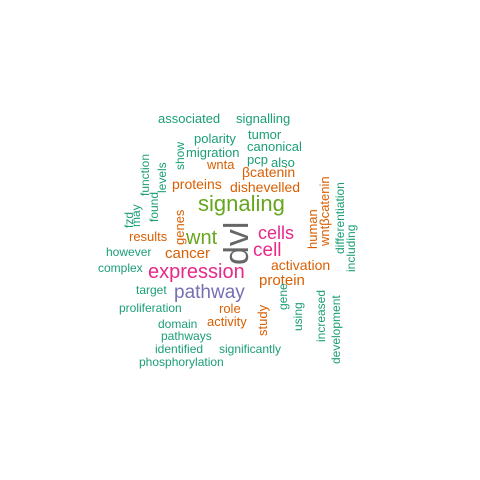 This screenshot has height=480, width=480. What do you see at coordinates (145, 174) in the screenshot?
I see `word-function: function` at bounding box center [145, 174].